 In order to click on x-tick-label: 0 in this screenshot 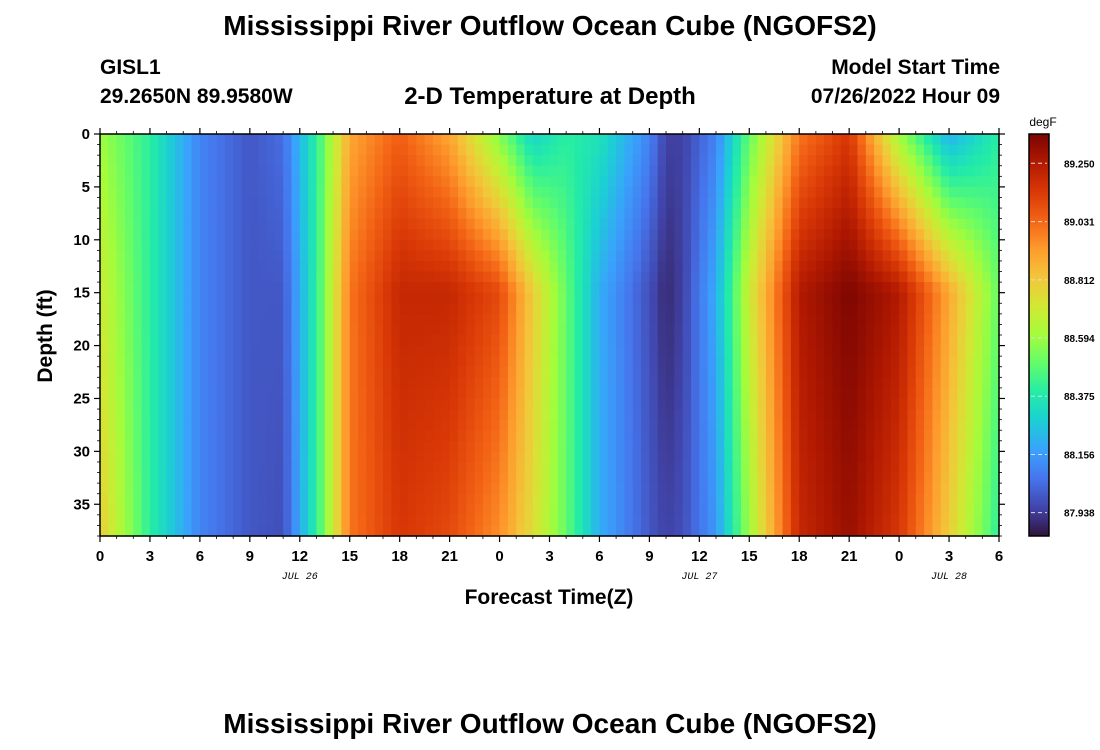, I will do `click(899, 556)`.